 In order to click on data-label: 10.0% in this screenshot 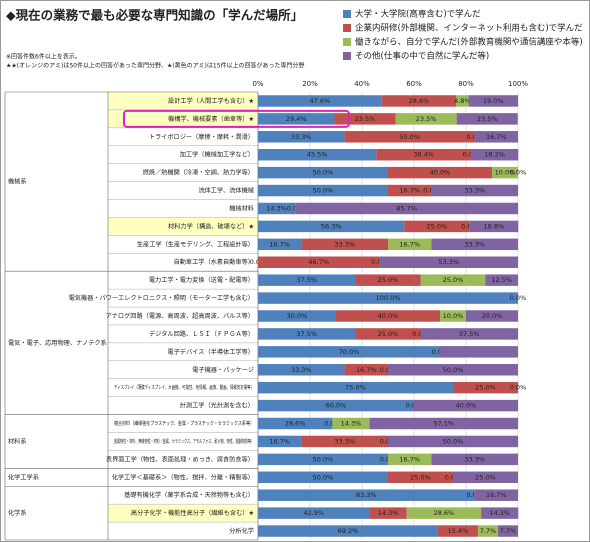, I will do `click(453, 316)`.